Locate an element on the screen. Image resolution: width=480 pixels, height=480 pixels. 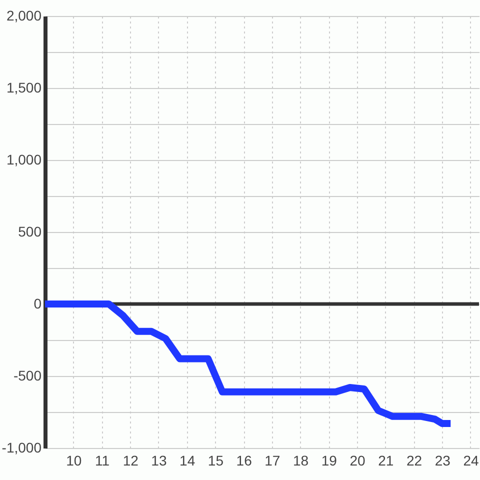
x-tick-label: 18 is located at coordinates (301, 460).